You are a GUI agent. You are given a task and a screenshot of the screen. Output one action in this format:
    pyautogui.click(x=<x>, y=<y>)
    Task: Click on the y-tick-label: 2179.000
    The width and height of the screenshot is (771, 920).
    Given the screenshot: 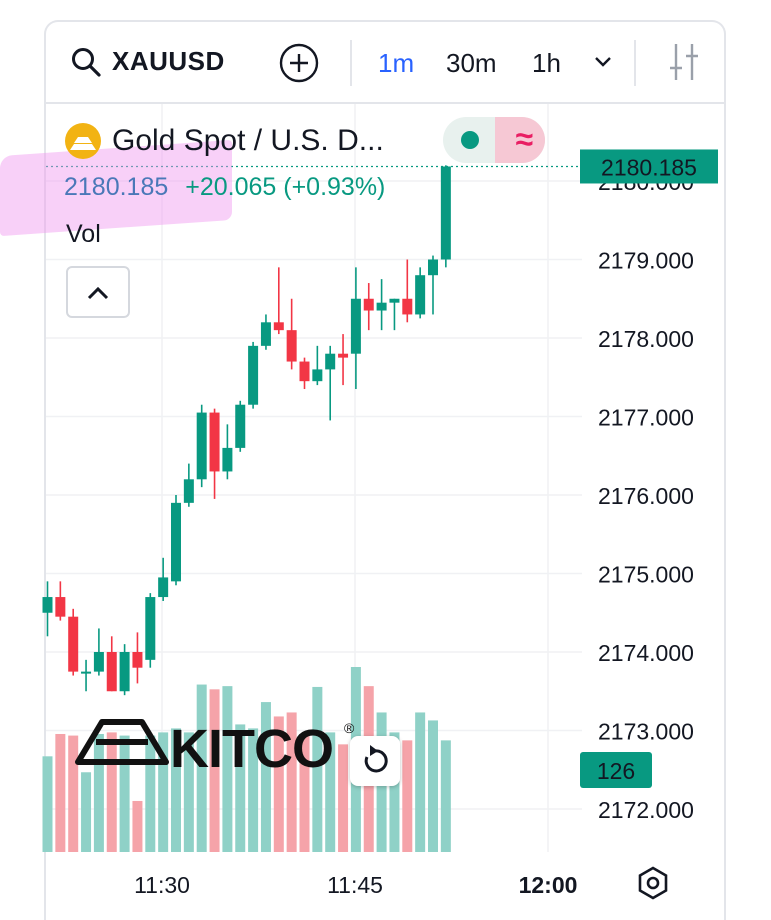 What is the action you would take?
    pyautogui.click(x=646, y=261)
    